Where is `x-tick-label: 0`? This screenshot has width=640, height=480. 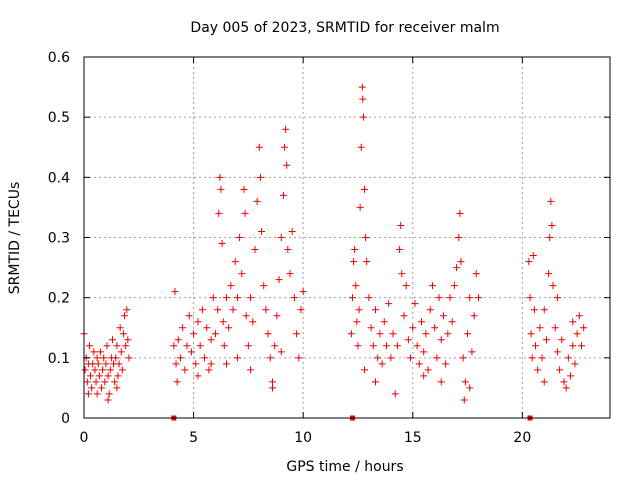 x-tick-label: 0 is located at coordinates (84, 438).